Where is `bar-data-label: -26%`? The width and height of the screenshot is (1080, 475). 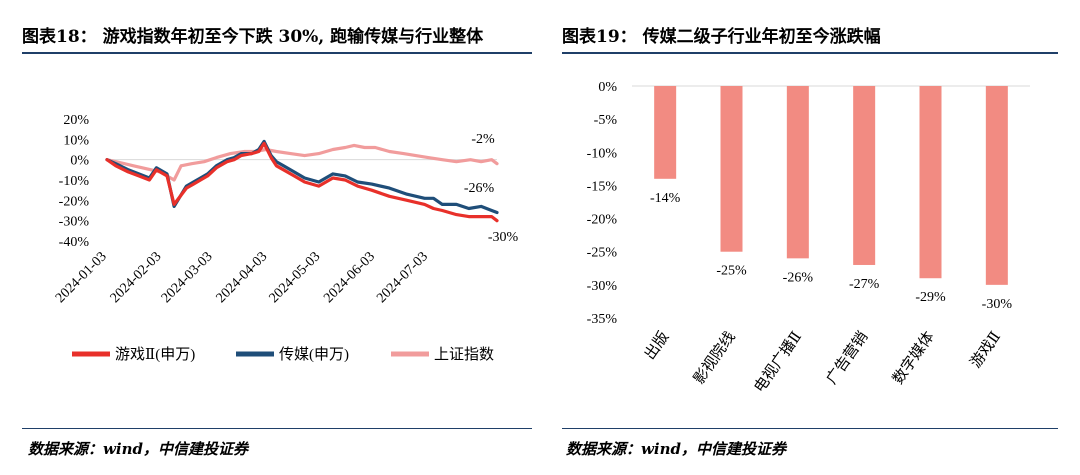
bar-data-label: -26% is located at coordinates (798, 277).